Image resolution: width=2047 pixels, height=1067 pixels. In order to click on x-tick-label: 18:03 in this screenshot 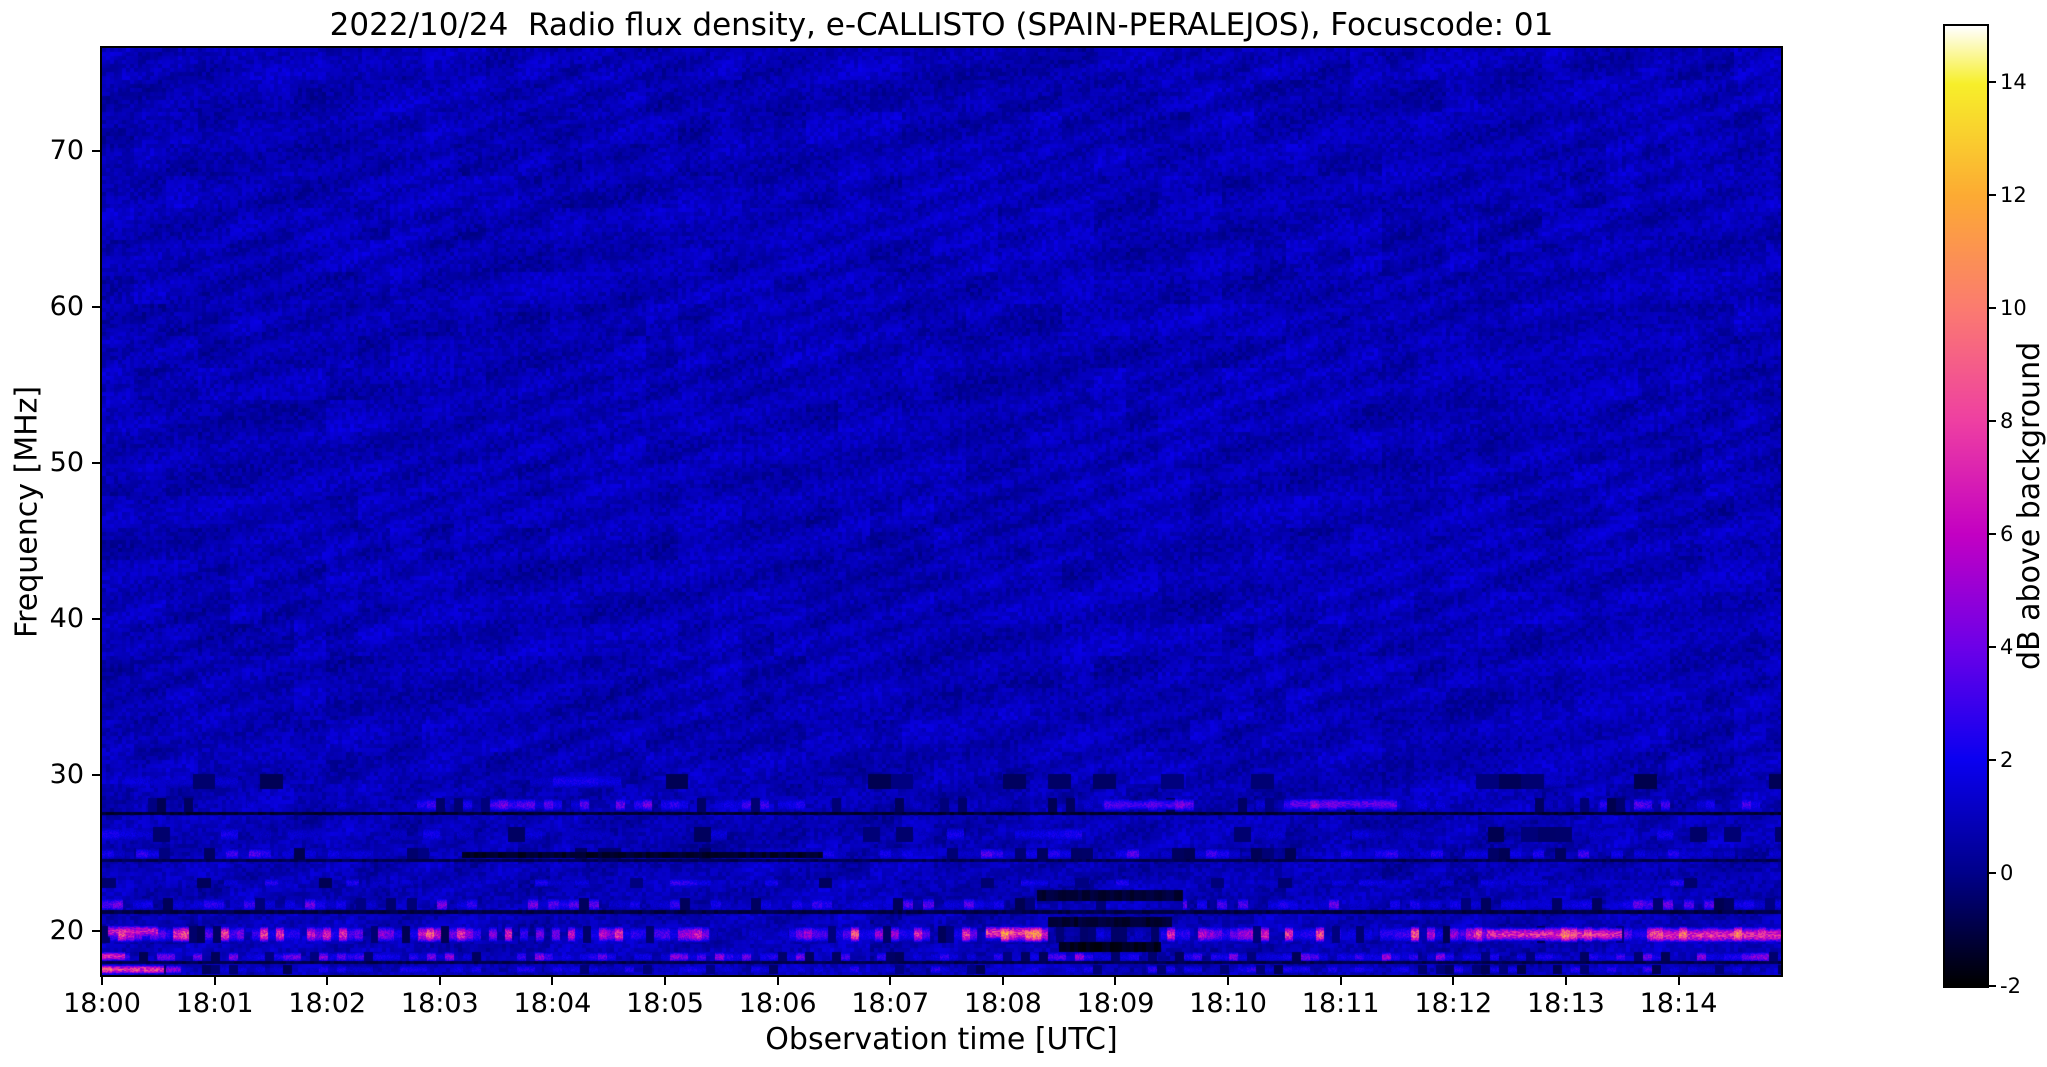, I will do `click(439, 1003)`.